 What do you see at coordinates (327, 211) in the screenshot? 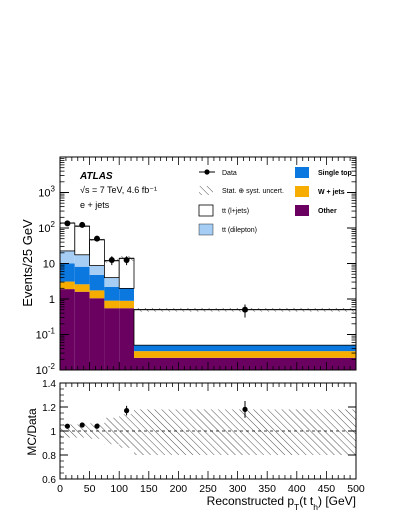
I see `svg-text: Other` at bounding box center [327, 211].